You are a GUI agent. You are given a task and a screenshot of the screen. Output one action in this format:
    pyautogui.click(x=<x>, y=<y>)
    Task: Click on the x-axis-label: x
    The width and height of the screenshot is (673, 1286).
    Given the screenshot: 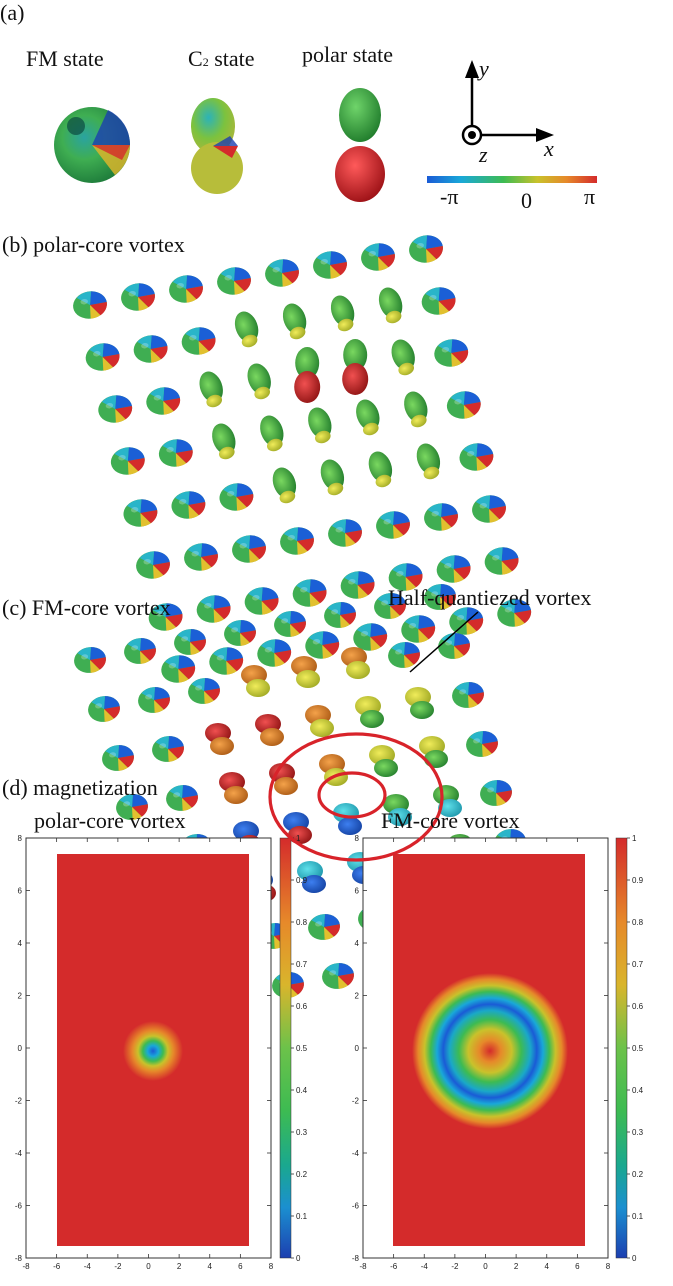 What is the action you would take?
    pyautogui.click(x=549, y=148)
    